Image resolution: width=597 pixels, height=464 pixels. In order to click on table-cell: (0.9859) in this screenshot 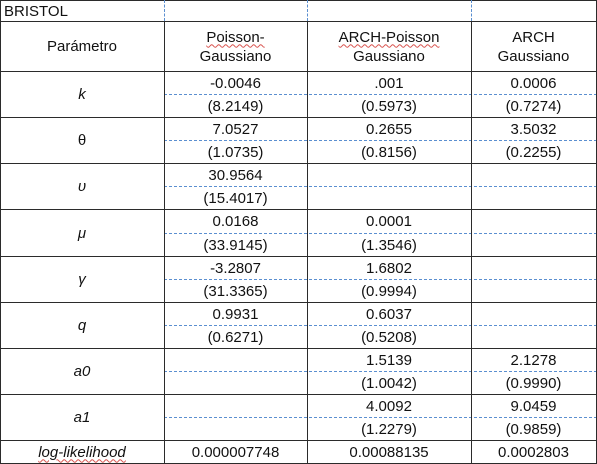, I will do `click(533, 429)`.